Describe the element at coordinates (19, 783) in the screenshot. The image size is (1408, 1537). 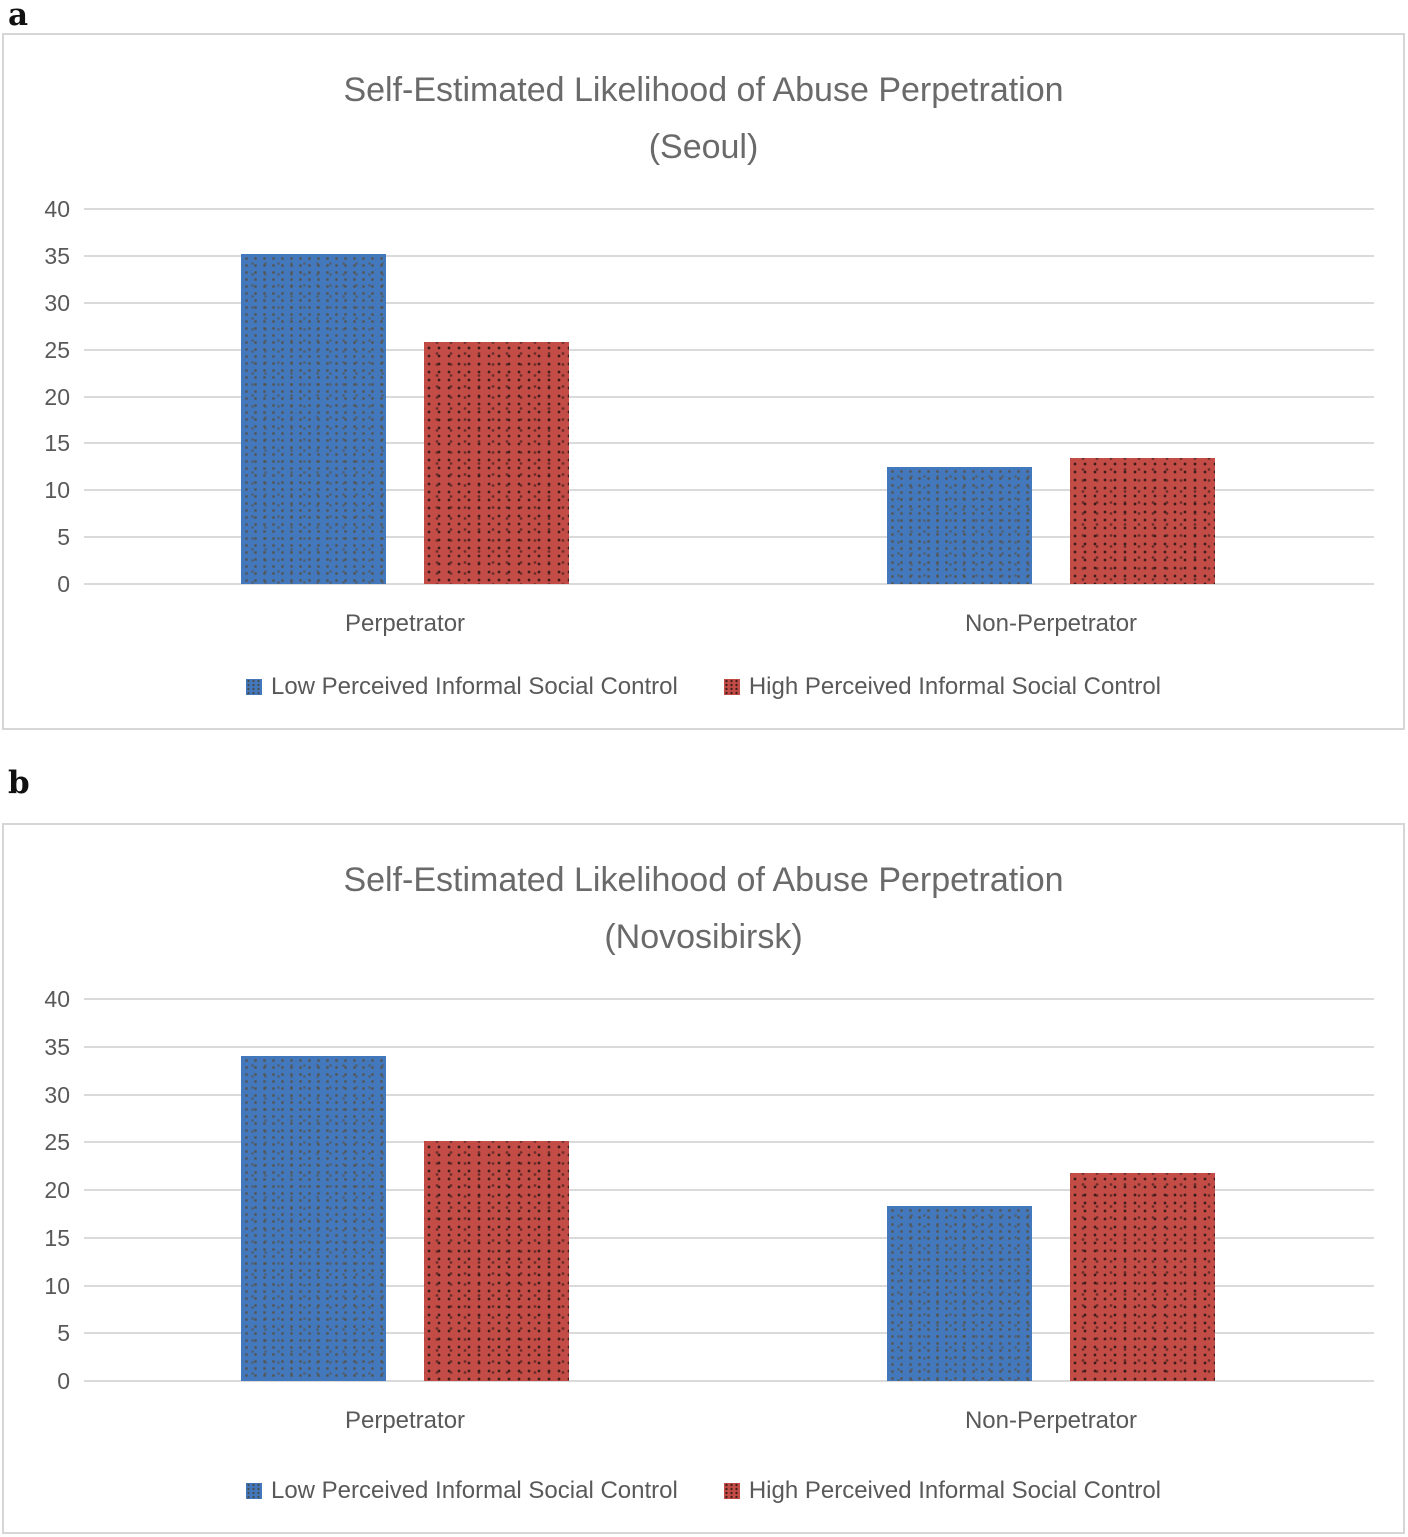
I see `panel-b-label: b` at that location.